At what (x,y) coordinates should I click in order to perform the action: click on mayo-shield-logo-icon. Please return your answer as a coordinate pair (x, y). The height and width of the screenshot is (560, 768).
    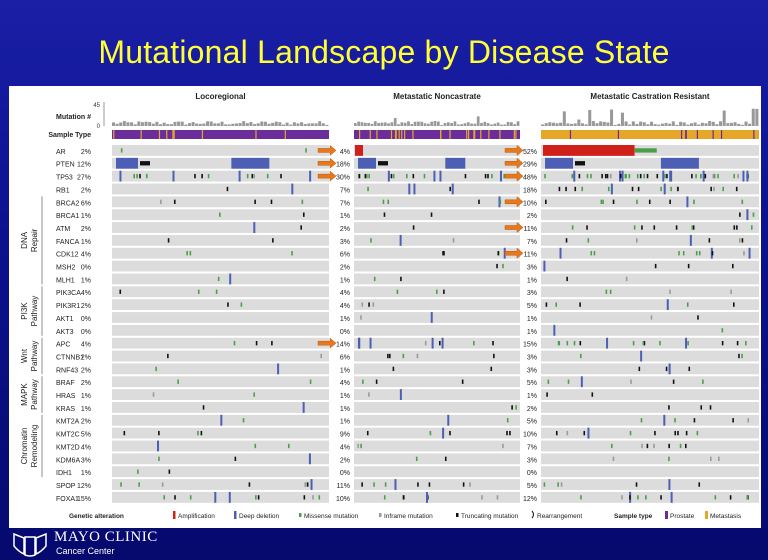
    Looking at the image, I should click on (30, 544).